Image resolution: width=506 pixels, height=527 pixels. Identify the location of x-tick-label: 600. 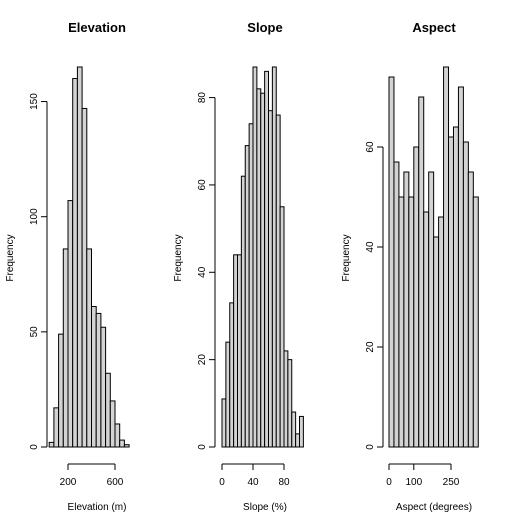
(115, 482).